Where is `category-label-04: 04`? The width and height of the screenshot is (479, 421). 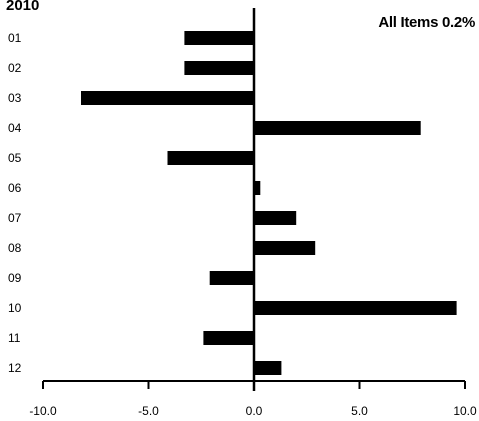 category-label-04: 04 is located at coordinates (15, 128).